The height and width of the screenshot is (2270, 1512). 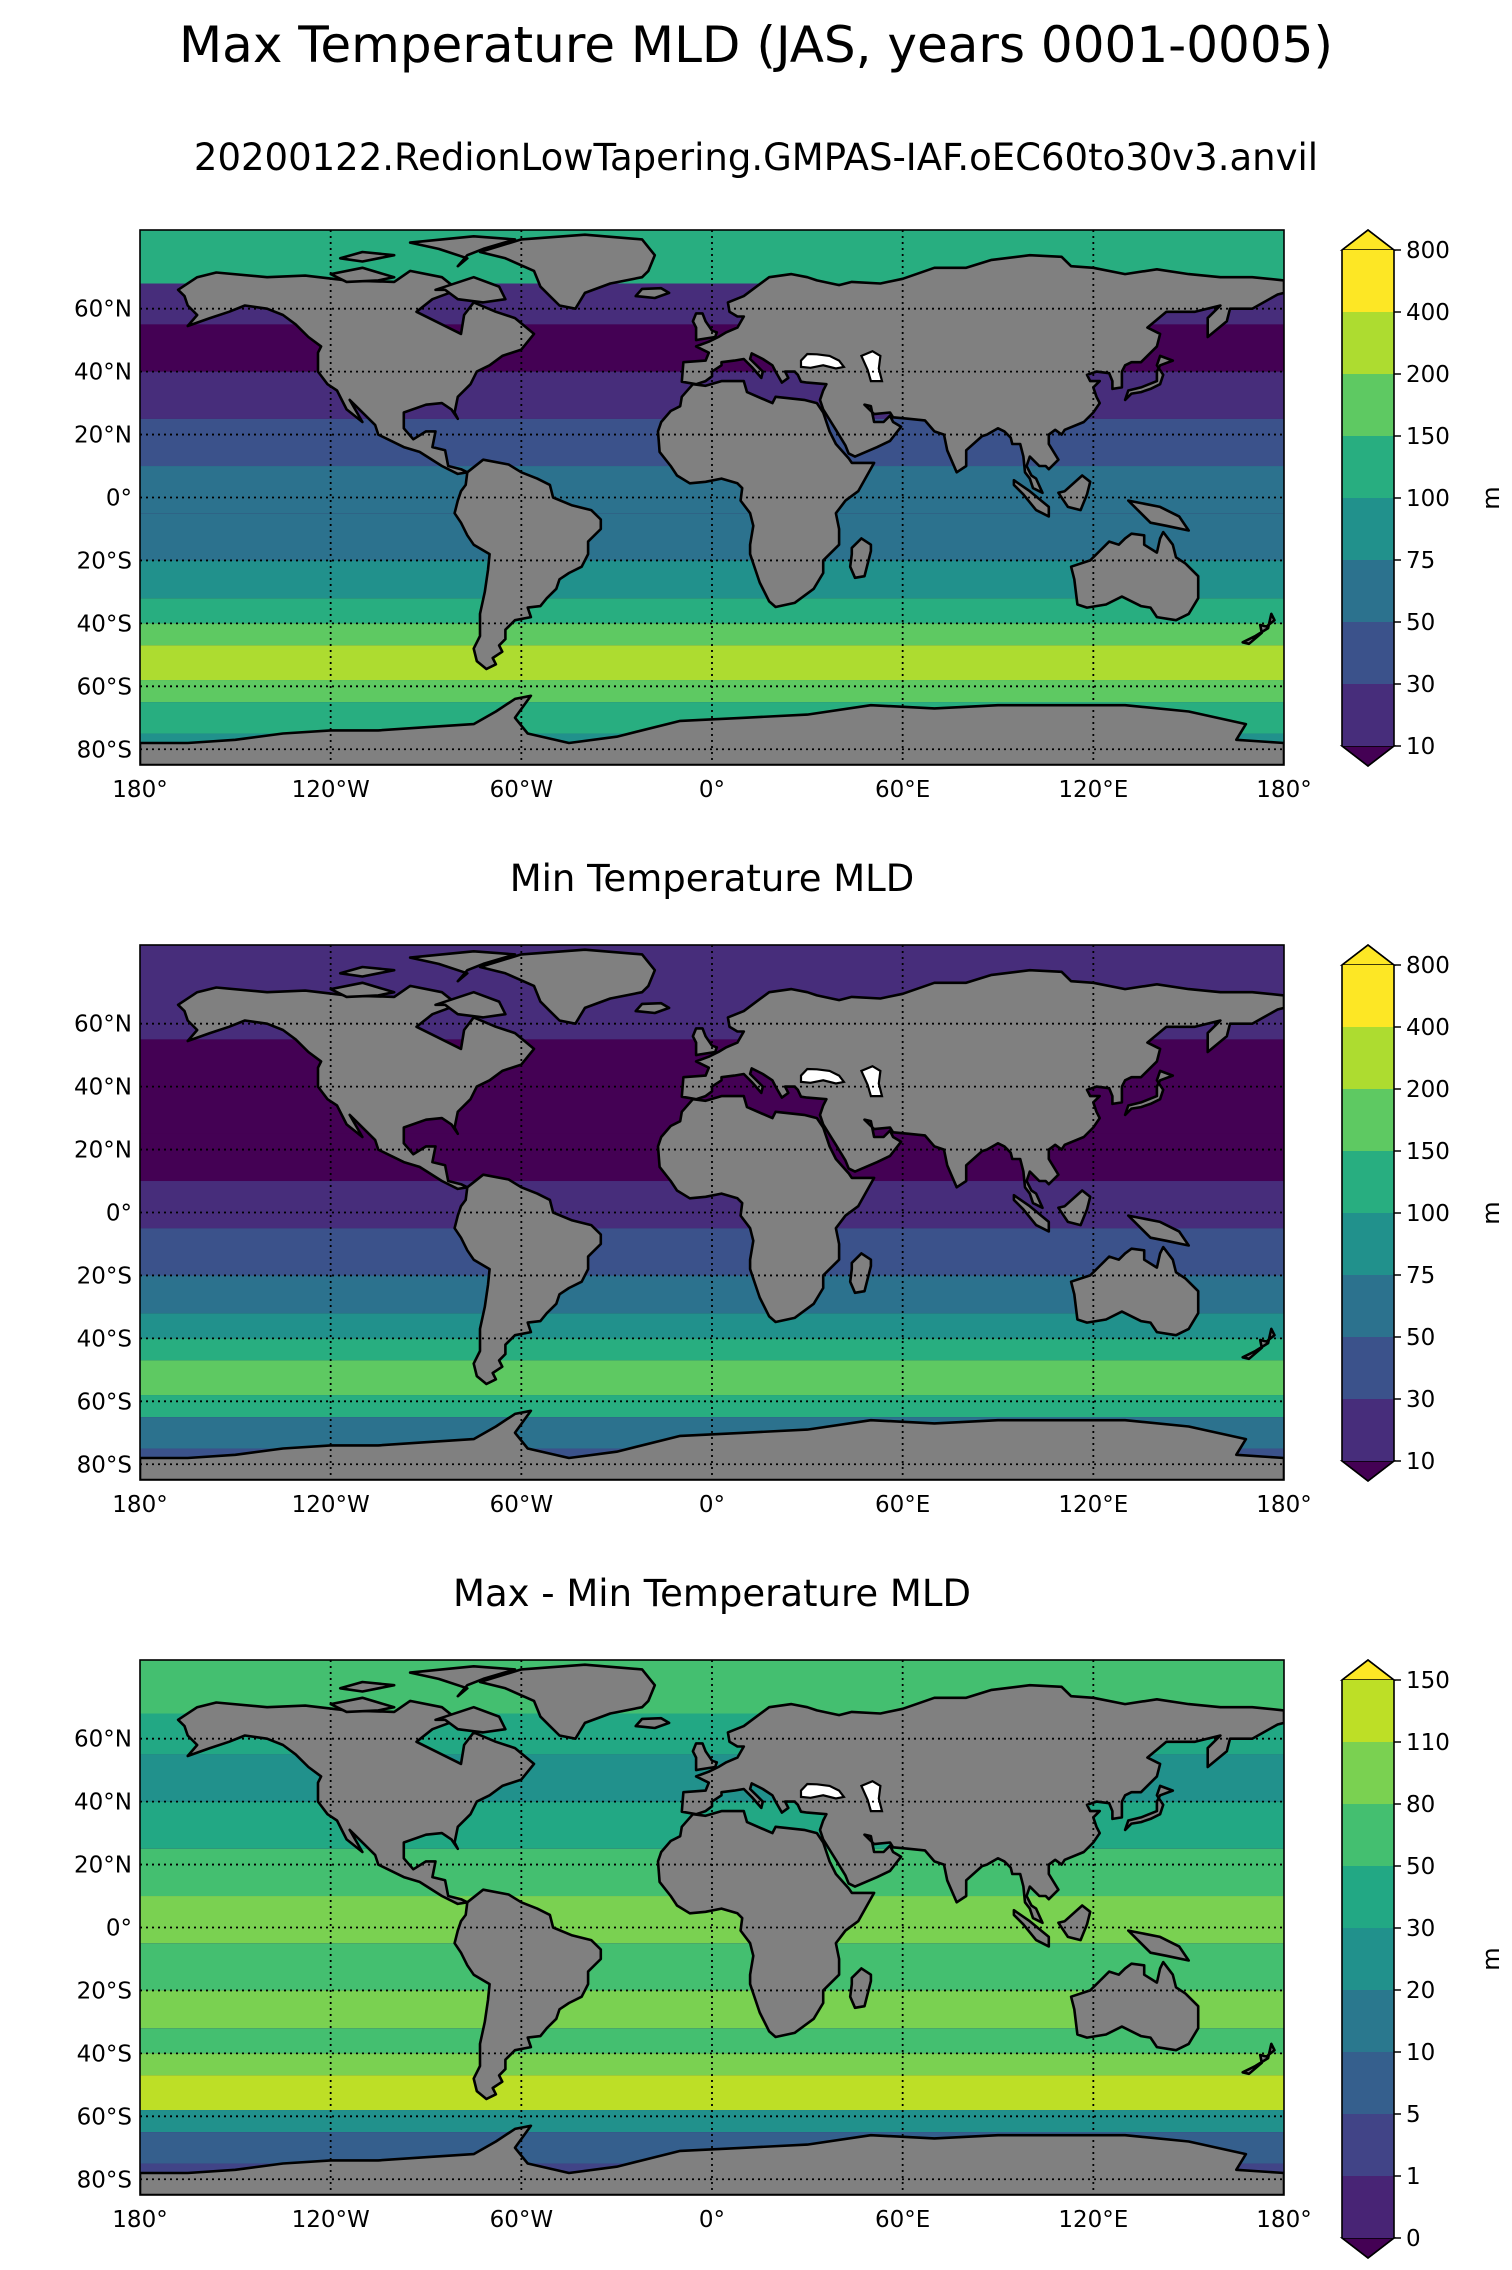 I want to click on panel-2-title: Min Temperature MLD, so click(x=712, y=878).